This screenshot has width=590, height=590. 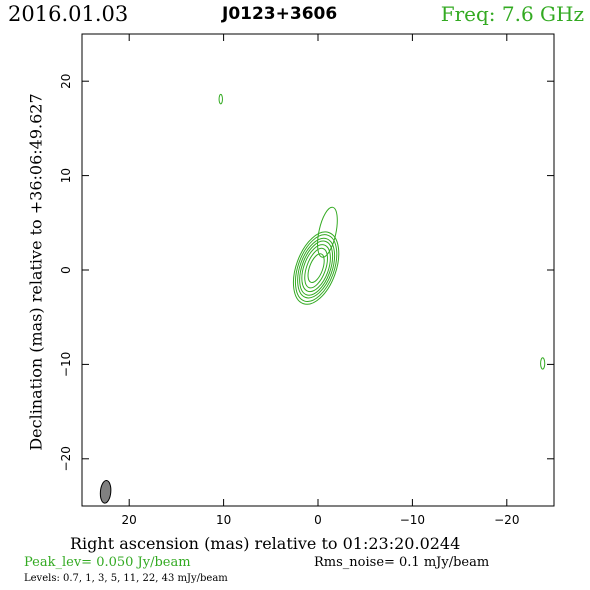 I want to click on contour-core, so click(x=316, y=268).